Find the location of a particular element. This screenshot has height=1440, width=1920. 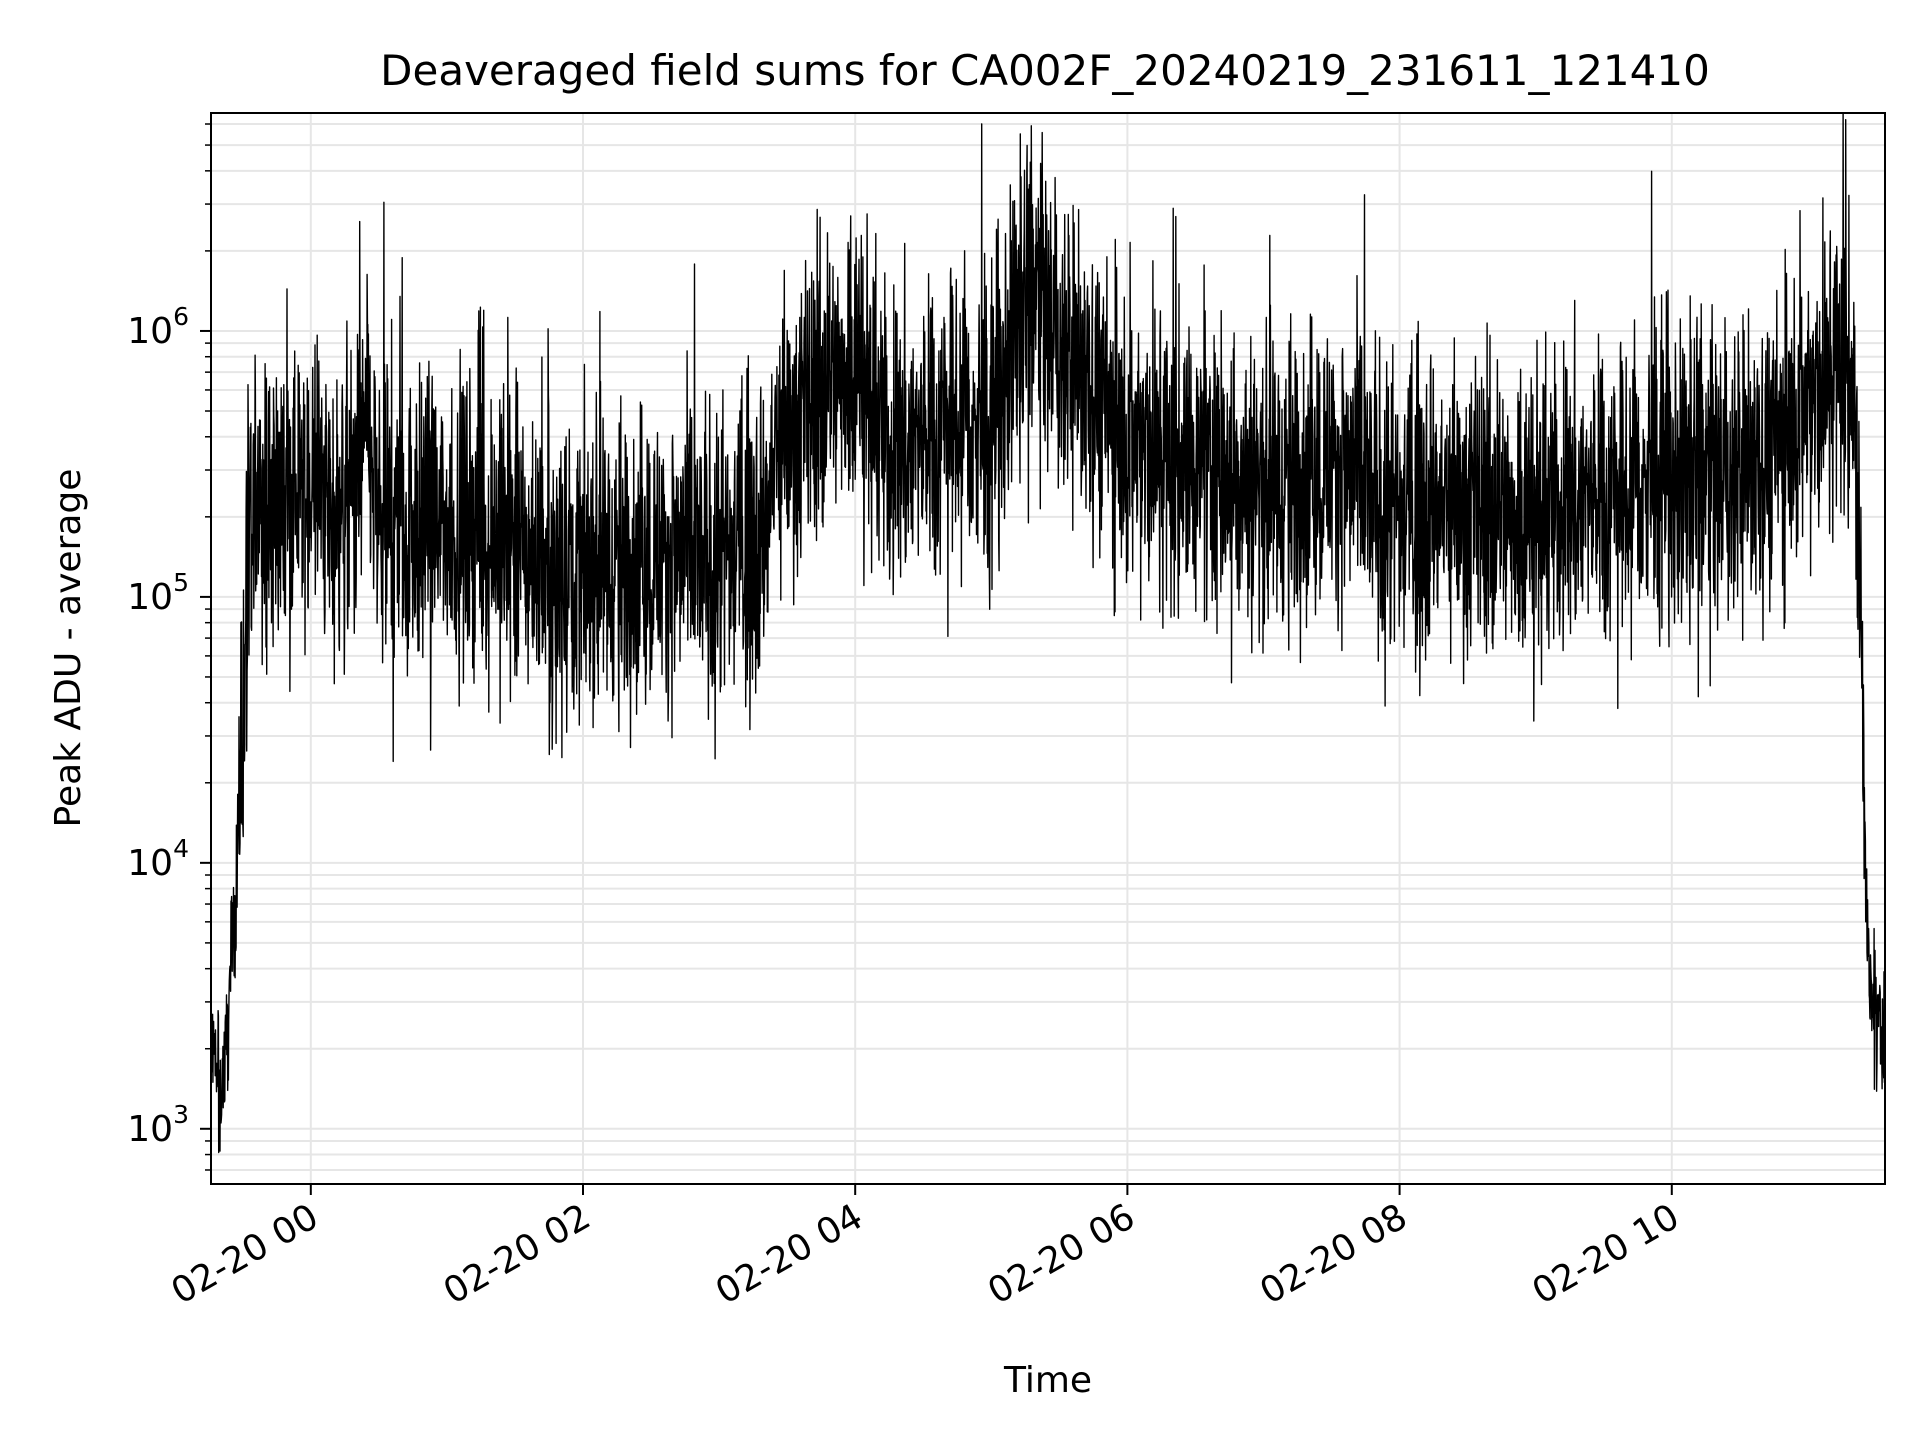

y-axis-label: Peak ADU - average is located at coordinates (68, 648).